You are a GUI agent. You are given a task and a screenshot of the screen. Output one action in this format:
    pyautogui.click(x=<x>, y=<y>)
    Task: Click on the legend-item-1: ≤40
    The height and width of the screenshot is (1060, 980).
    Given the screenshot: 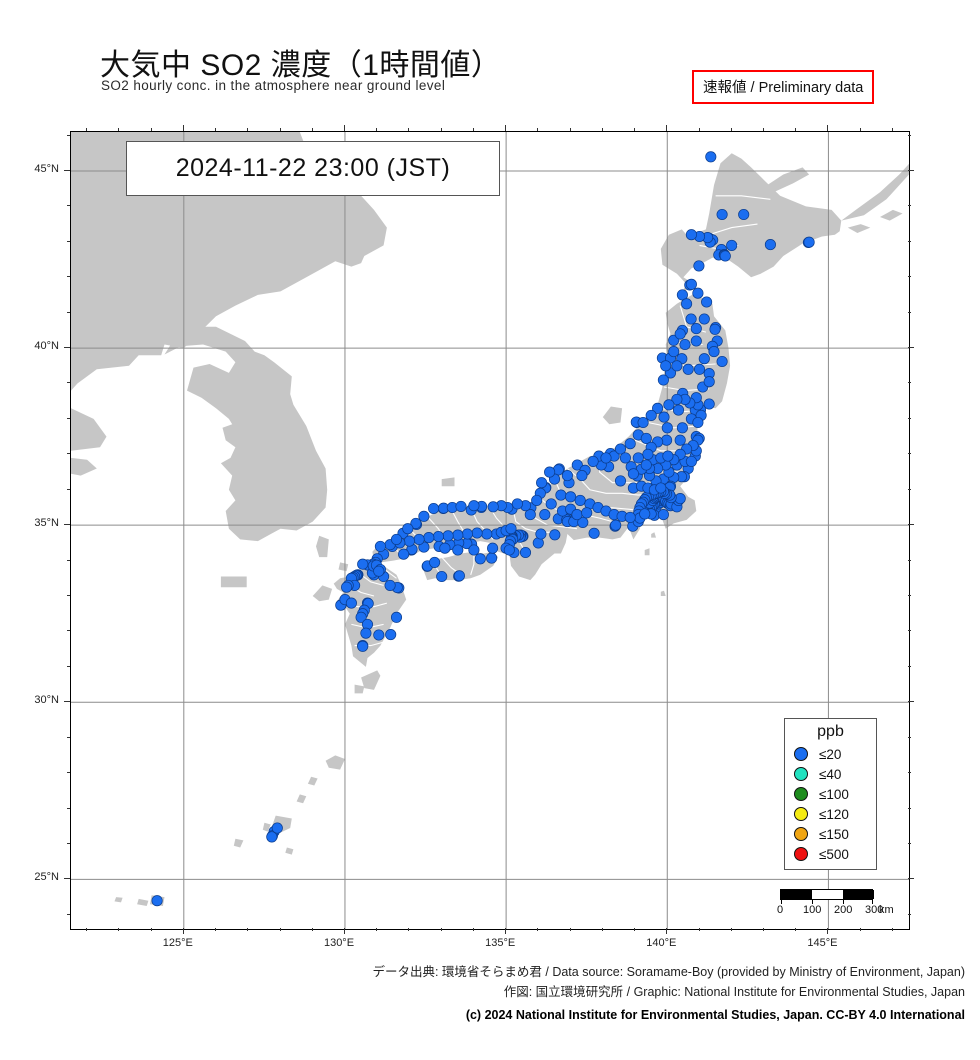 What is the action you would take?
    pyautogui.click(x=830, y=774)
    